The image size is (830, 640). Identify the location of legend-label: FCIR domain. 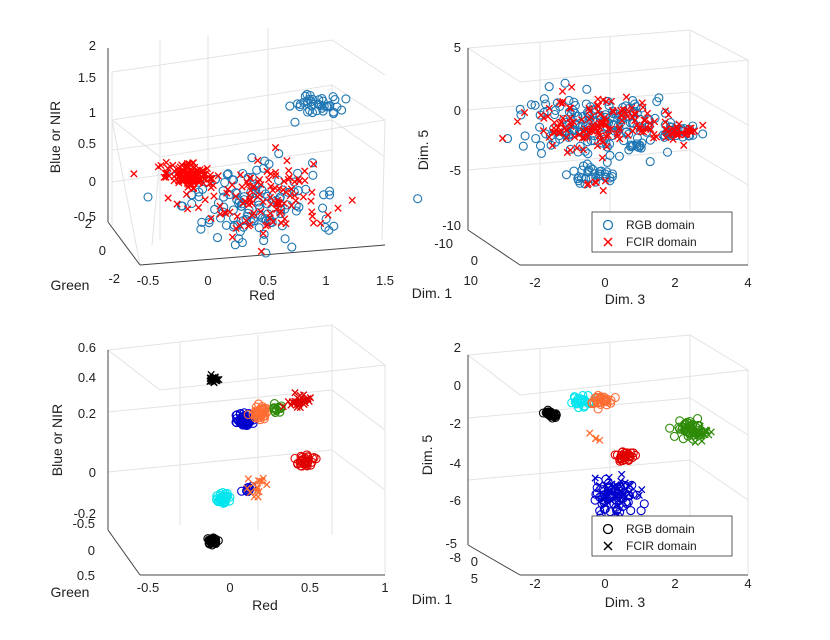
(661, 242).